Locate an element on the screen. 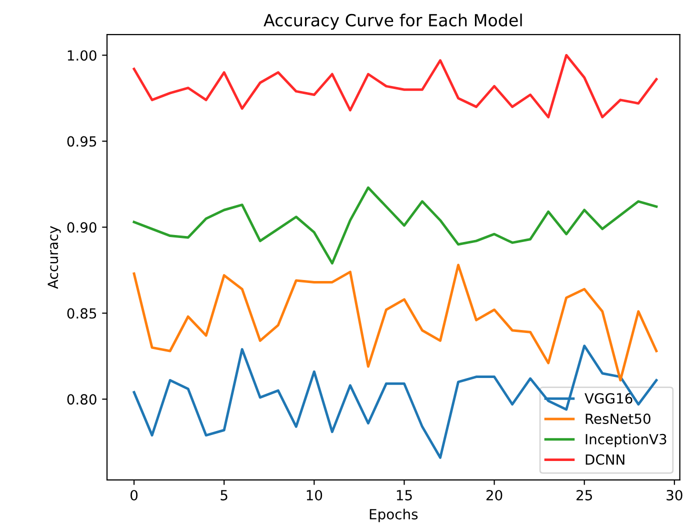 This screenshot has width=686, height=524. x-tick-label: 10 is located at coordinates (314, 495).